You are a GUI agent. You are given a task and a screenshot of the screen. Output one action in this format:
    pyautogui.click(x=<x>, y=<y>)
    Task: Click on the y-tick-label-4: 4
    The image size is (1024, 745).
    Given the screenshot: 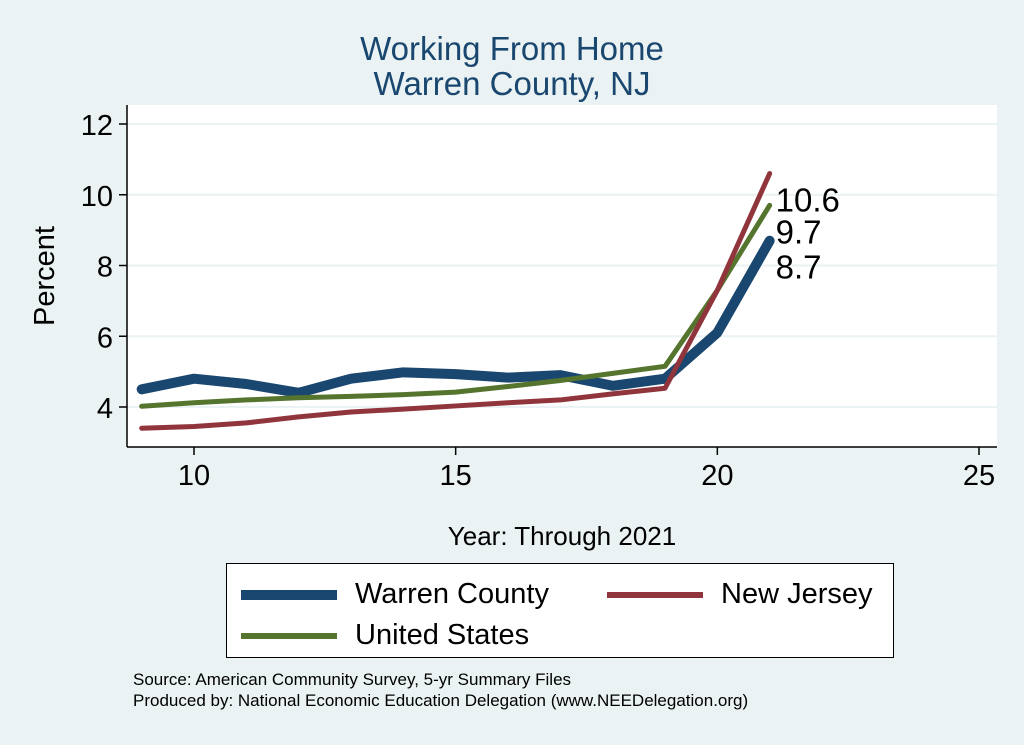 What is the action you would take?
    pyautogui.click(x=105, y=409)
    